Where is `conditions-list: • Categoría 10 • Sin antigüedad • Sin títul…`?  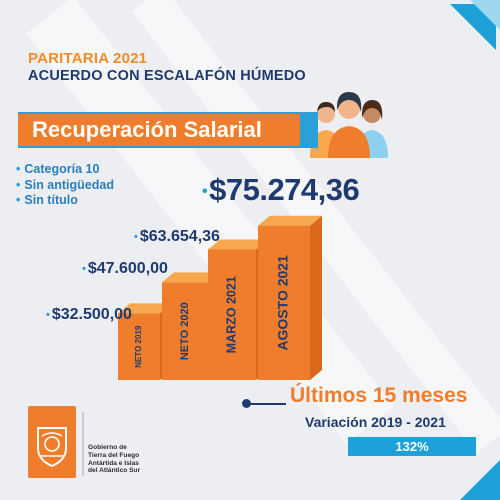
conditions-list: • Categoría 10 • Sin antigüedad • Sin títul… is located at coordinates (65, 185).